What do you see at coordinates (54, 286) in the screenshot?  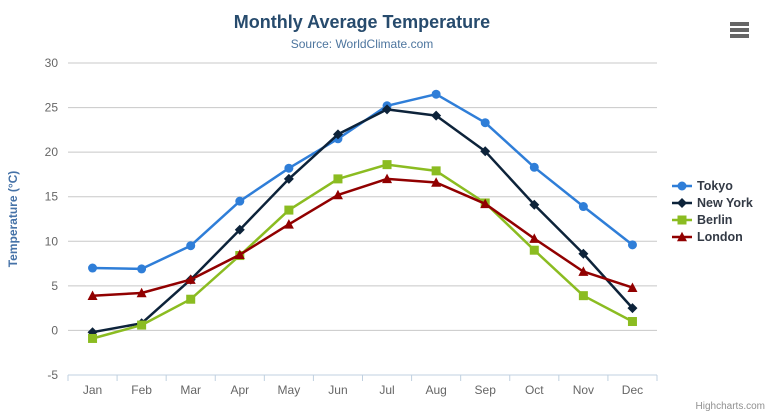 I see `y-axis-label: 5` at bounding box center [54, 286].